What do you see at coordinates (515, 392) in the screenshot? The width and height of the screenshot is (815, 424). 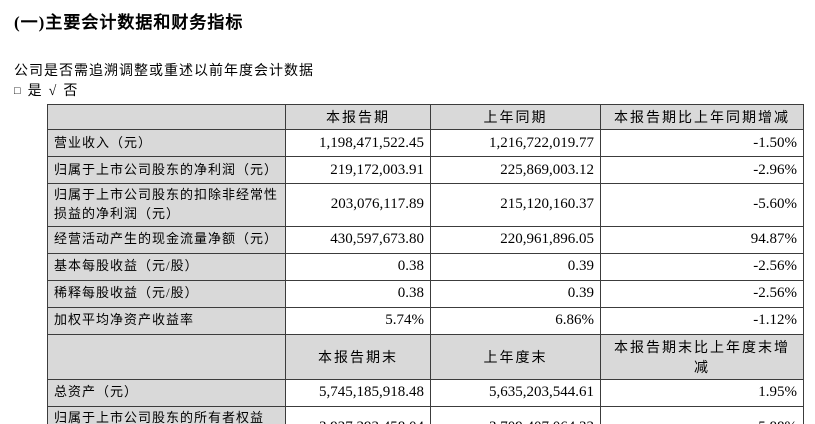 I see `value-prior: 5,635,203,544.61` at bounding box center [515, 392].